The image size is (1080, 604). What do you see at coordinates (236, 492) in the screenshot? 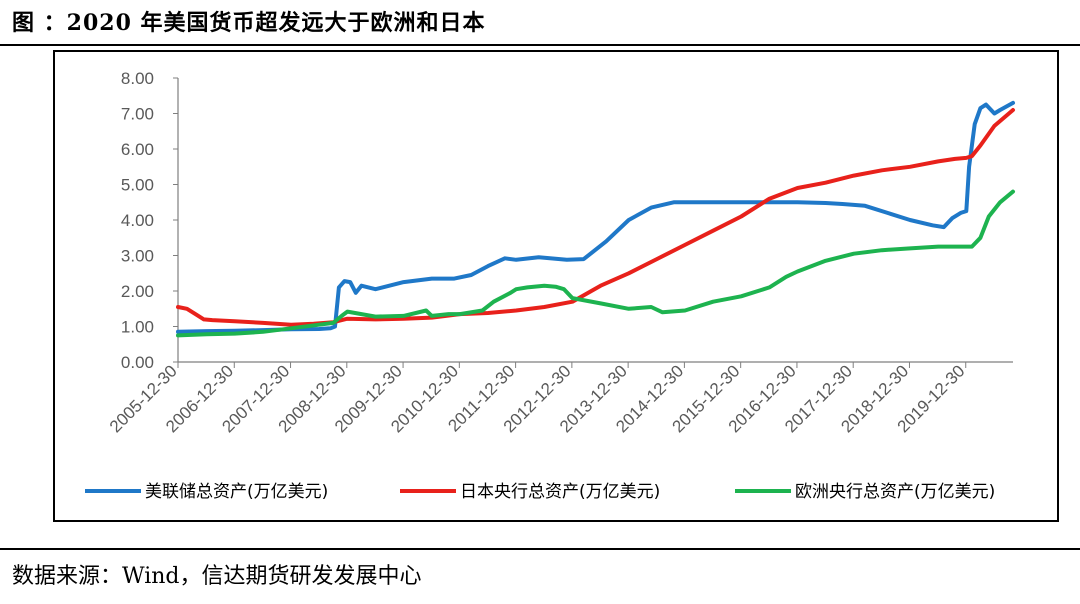
I see `legend-label: 美联储总资产(万亿美元)` at bounding box center [236, 492].